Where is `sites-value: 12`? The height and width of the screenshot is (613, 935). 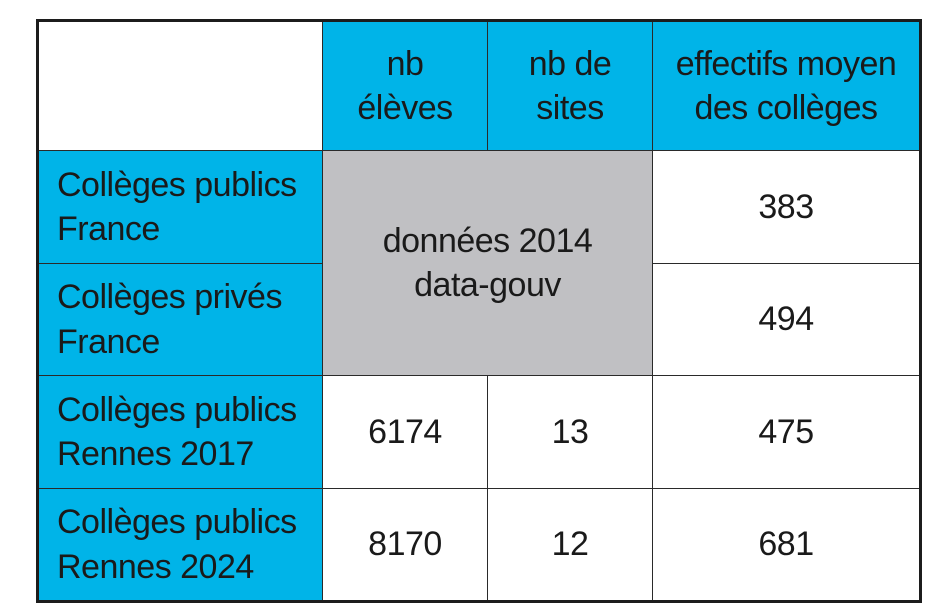 sites-value: 12 is located at coordinates (570, 545).